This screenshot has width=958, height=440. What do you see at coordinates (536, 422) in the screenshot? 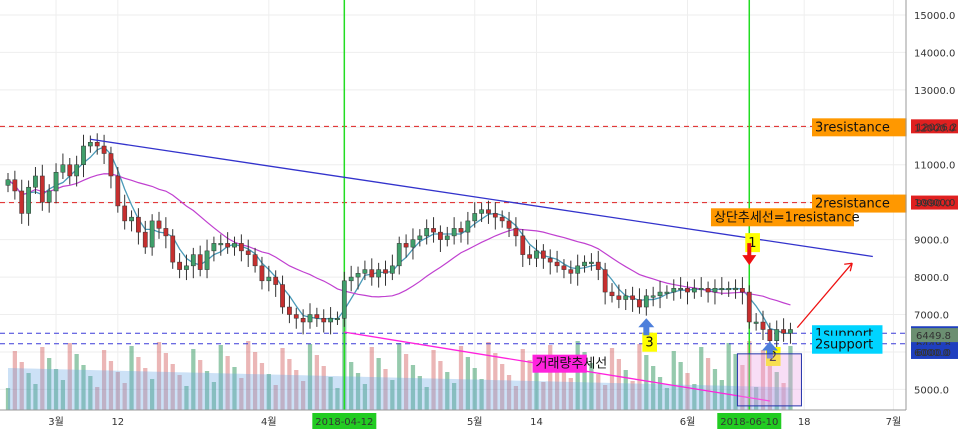
I see `x-tick-label: 14` at bounding box center [536, 422].